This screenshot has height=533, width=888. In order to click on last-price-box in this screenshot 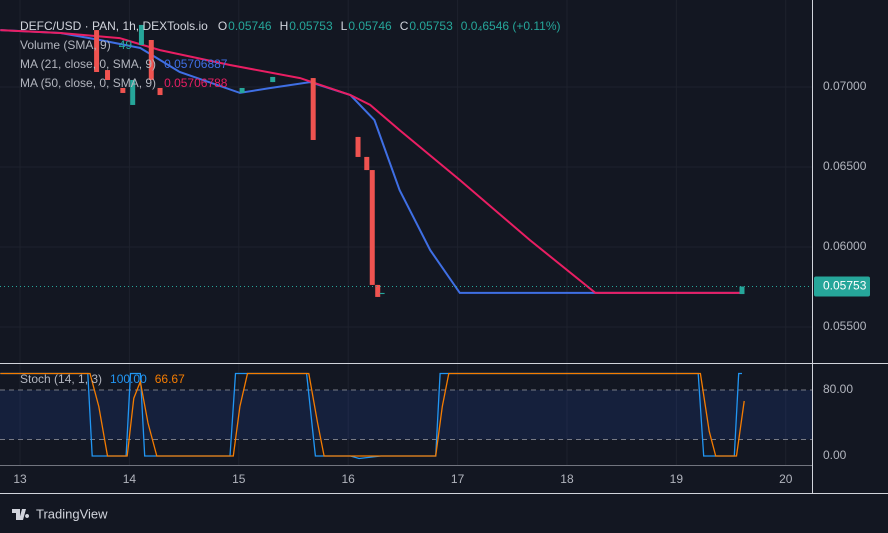, I will do `click(842, 286)`.